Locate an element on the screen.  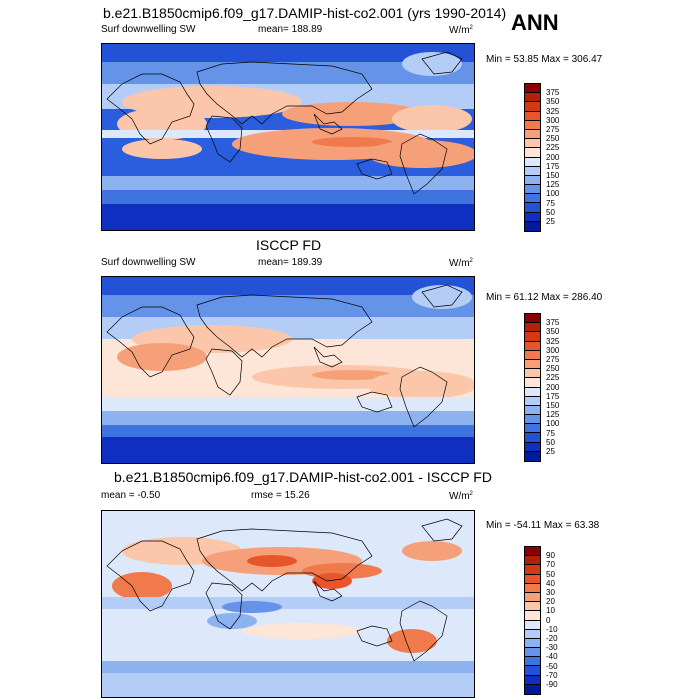
colorbar-tick-label: -30 is located at coordinates (552, 648).